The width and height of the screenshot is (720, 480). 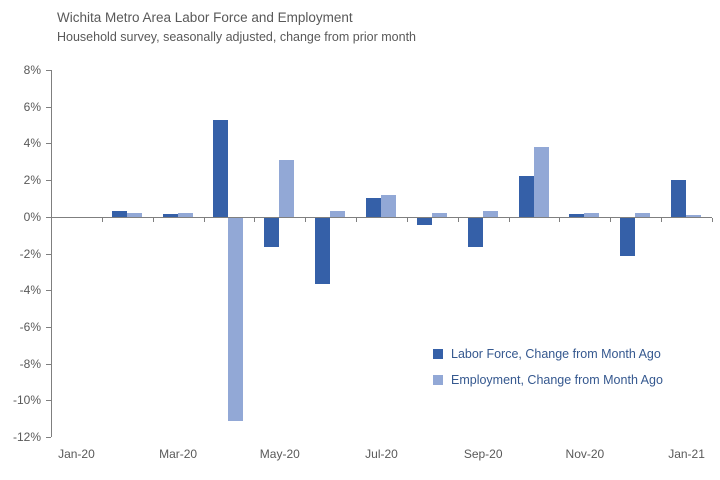 What do you see at coordinates (26, 437) in the screenshot?
I see `y-axis-label: -12%` at bounding box center [26, 437].